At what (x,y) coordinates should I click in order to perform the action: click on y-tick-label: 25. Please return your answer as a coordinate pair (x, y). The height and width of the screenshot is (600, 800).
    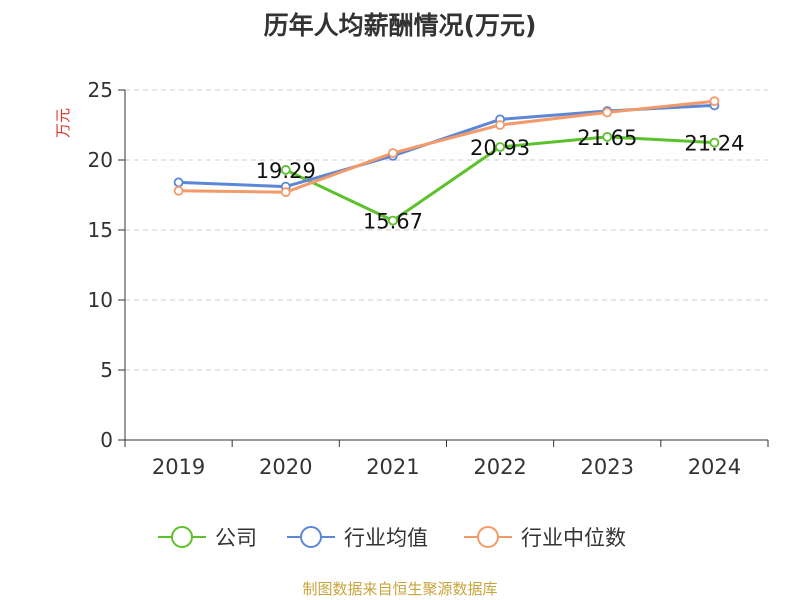
    Looking at the image, I should click on (100, 90).